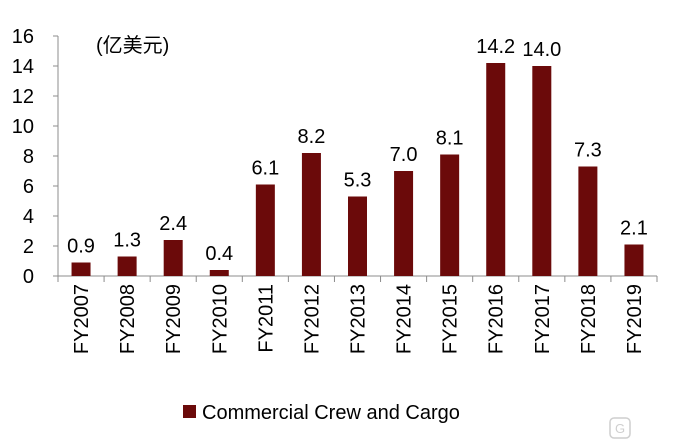 This screenshot has height=444, width=687. Describe the element at coordinates (359, 319) in the screenshot. I see `x-tick-label: FY2013` at that location.